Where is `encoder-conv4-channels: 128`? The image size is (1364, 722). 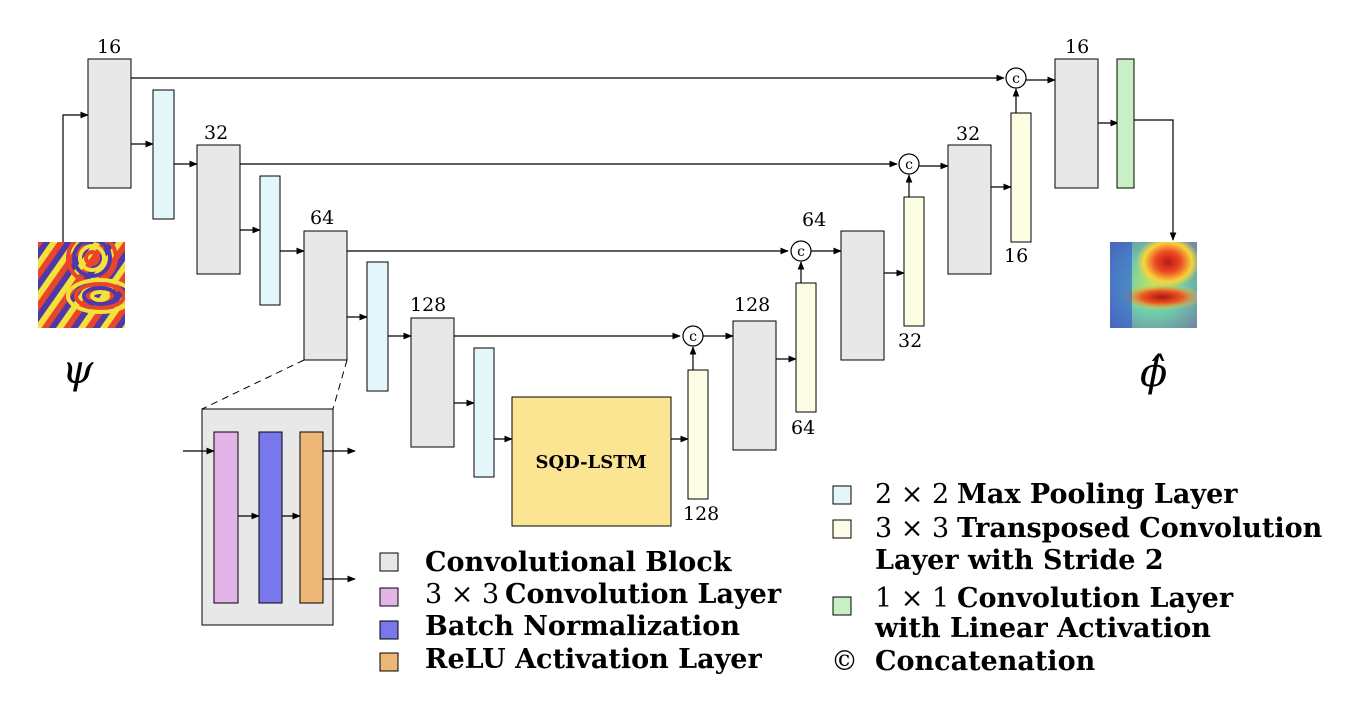 encoder-conv4-channels: 128 is located at coordinates (428, 305).